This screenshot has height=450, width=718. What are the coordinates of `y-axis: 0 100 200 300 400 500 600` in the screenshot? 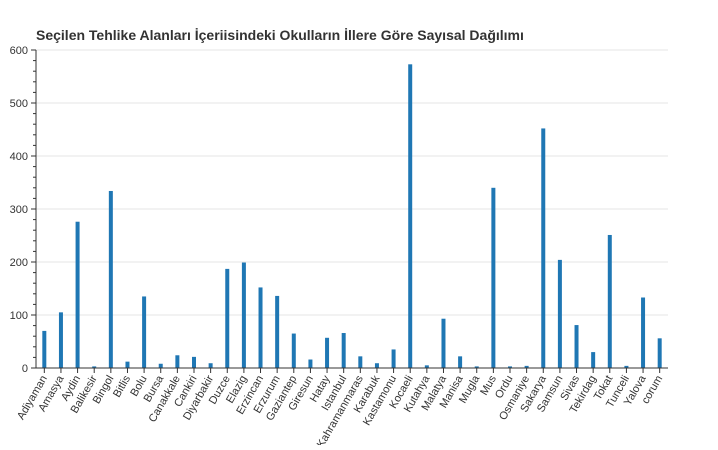 It's located at (23, 210).